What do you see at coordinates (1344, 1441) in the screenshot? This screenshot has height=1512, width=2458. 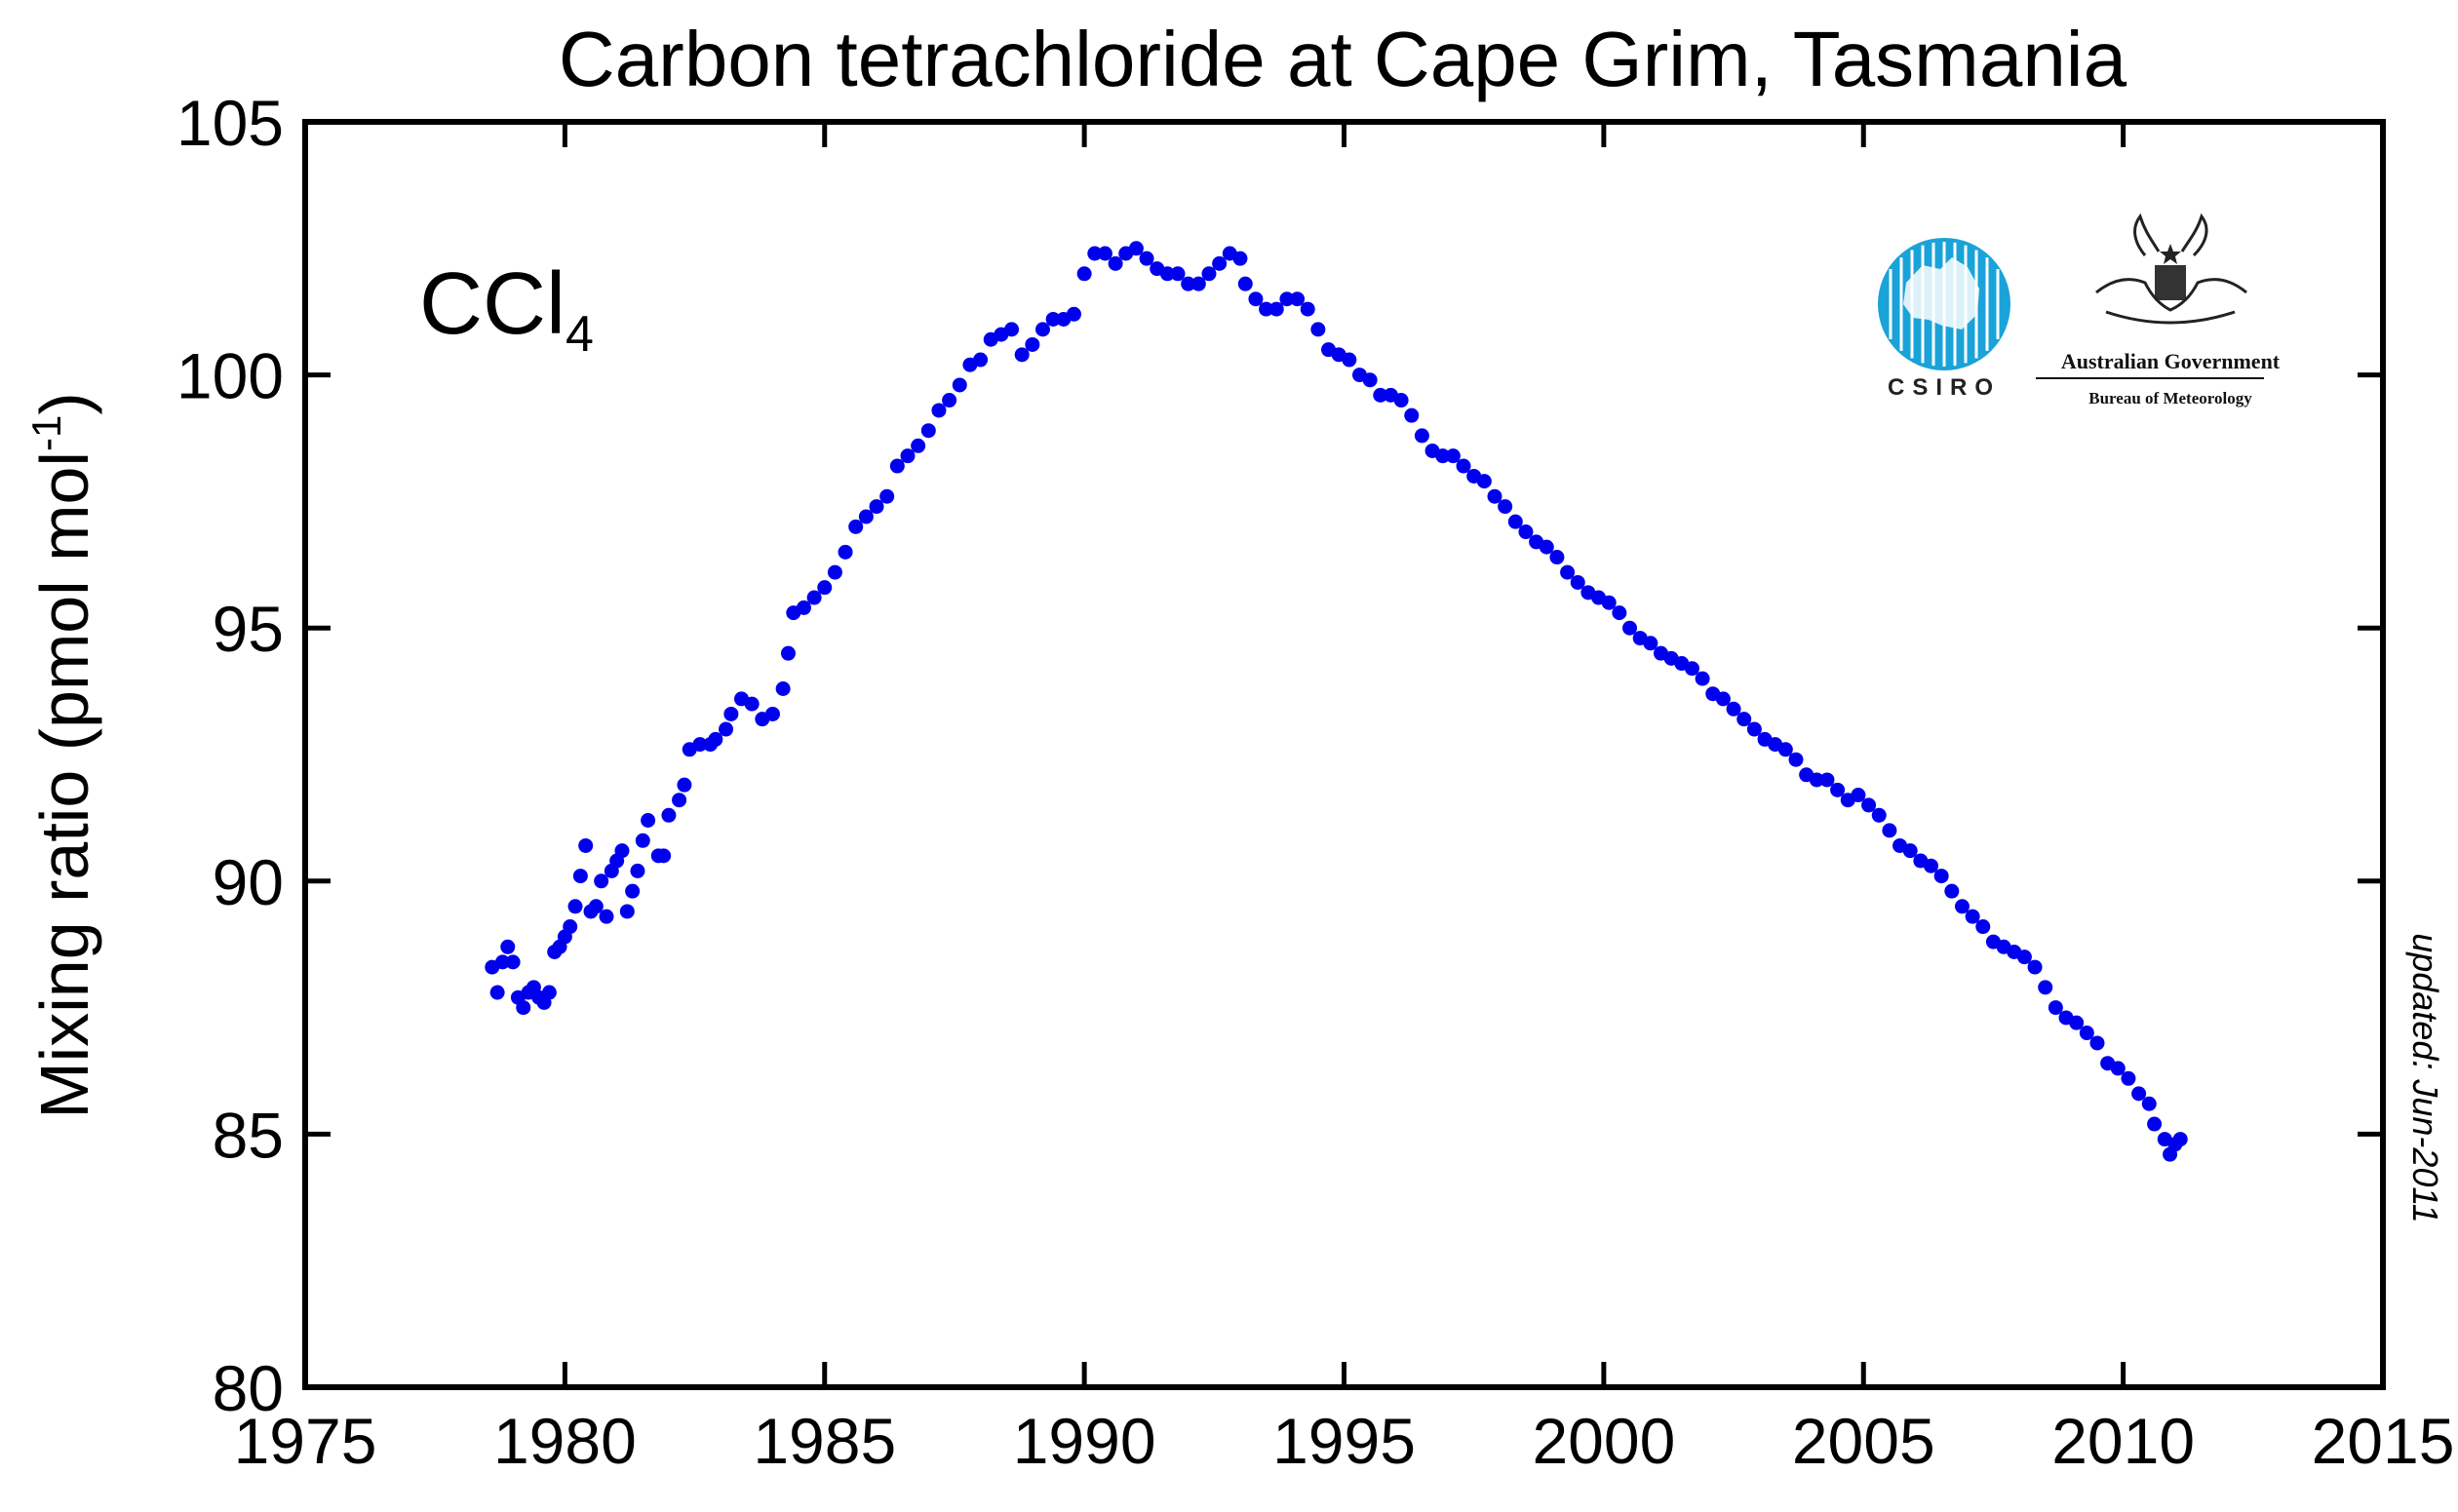 I see `x-tick-label: 1995` at bounding box center [1344, 1441].